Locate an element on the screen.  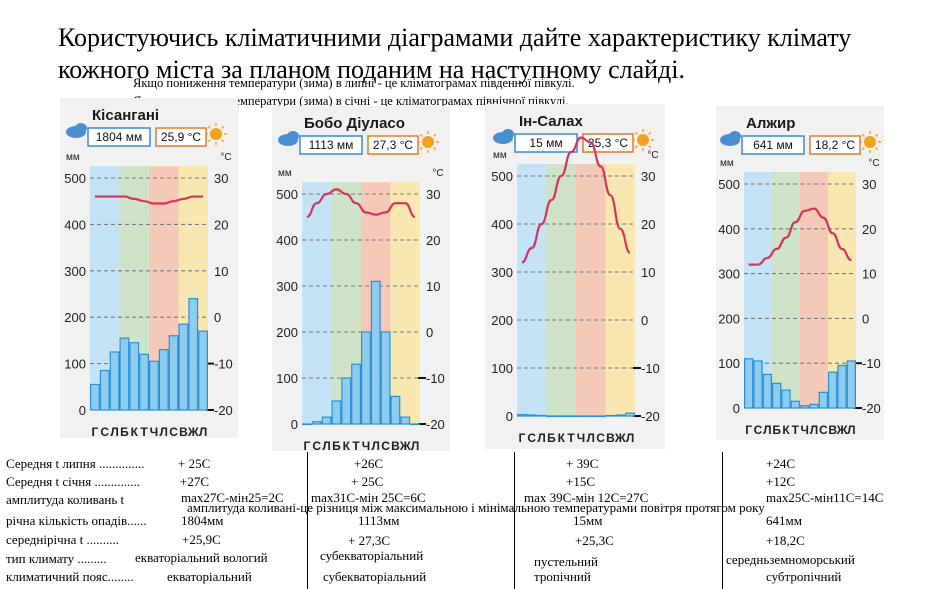
kisangani-type: екваторіальний вологий is located at coordinates (201, 557).